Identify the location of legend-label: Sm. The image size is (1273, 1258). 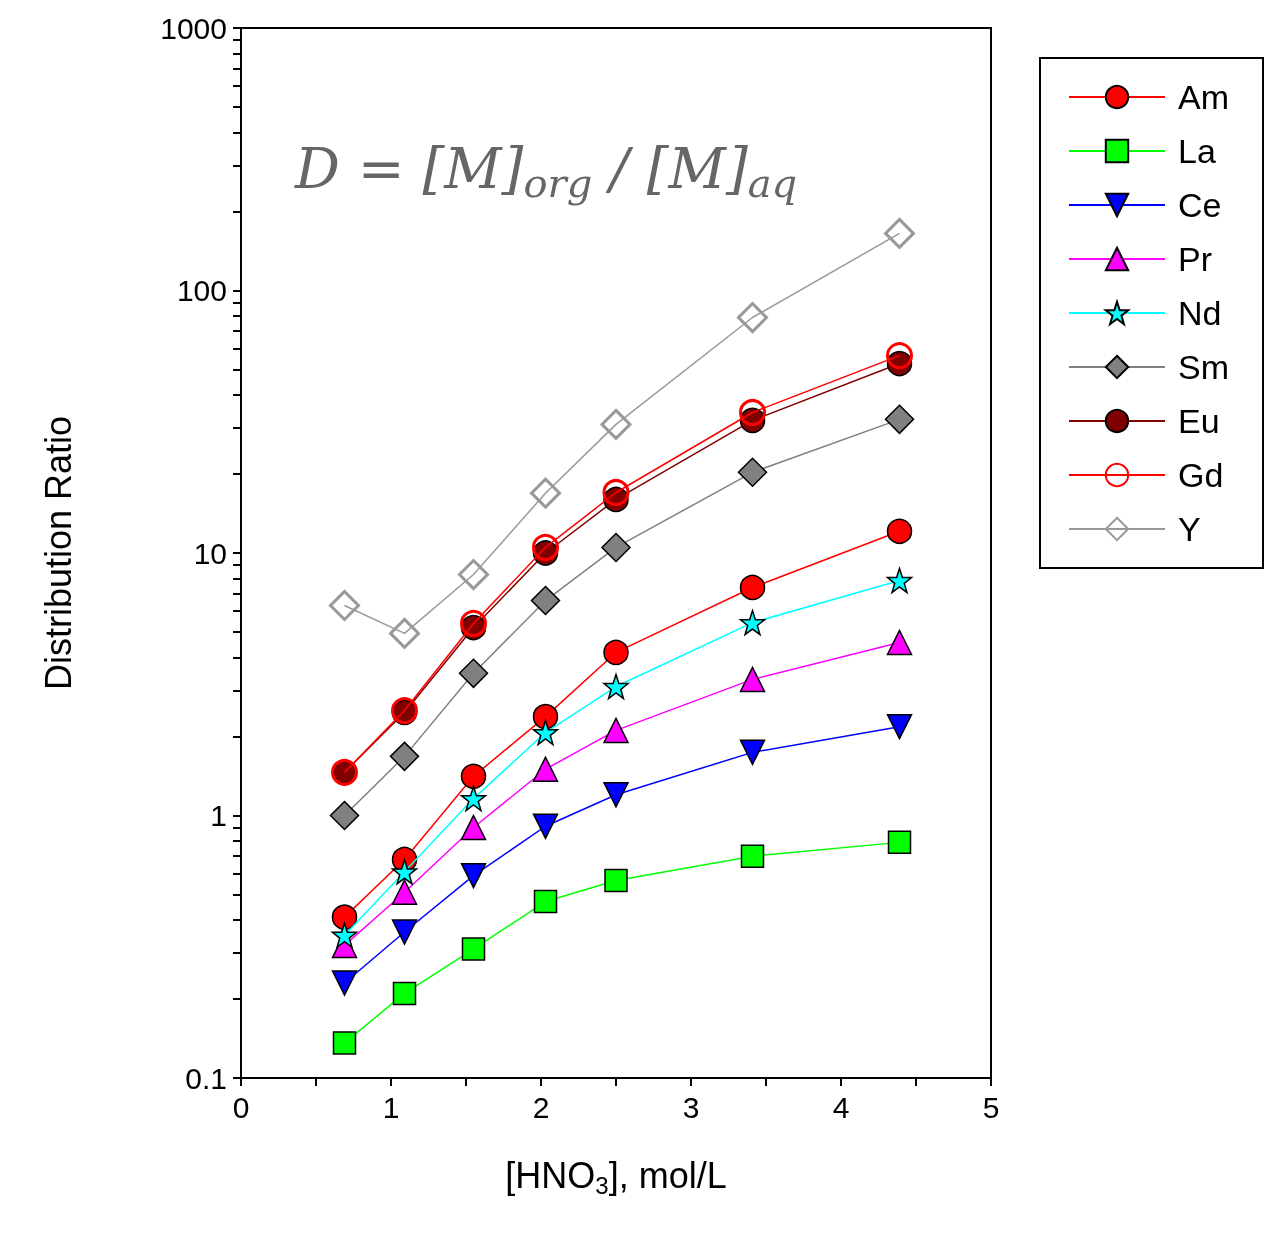
(1203, 367).